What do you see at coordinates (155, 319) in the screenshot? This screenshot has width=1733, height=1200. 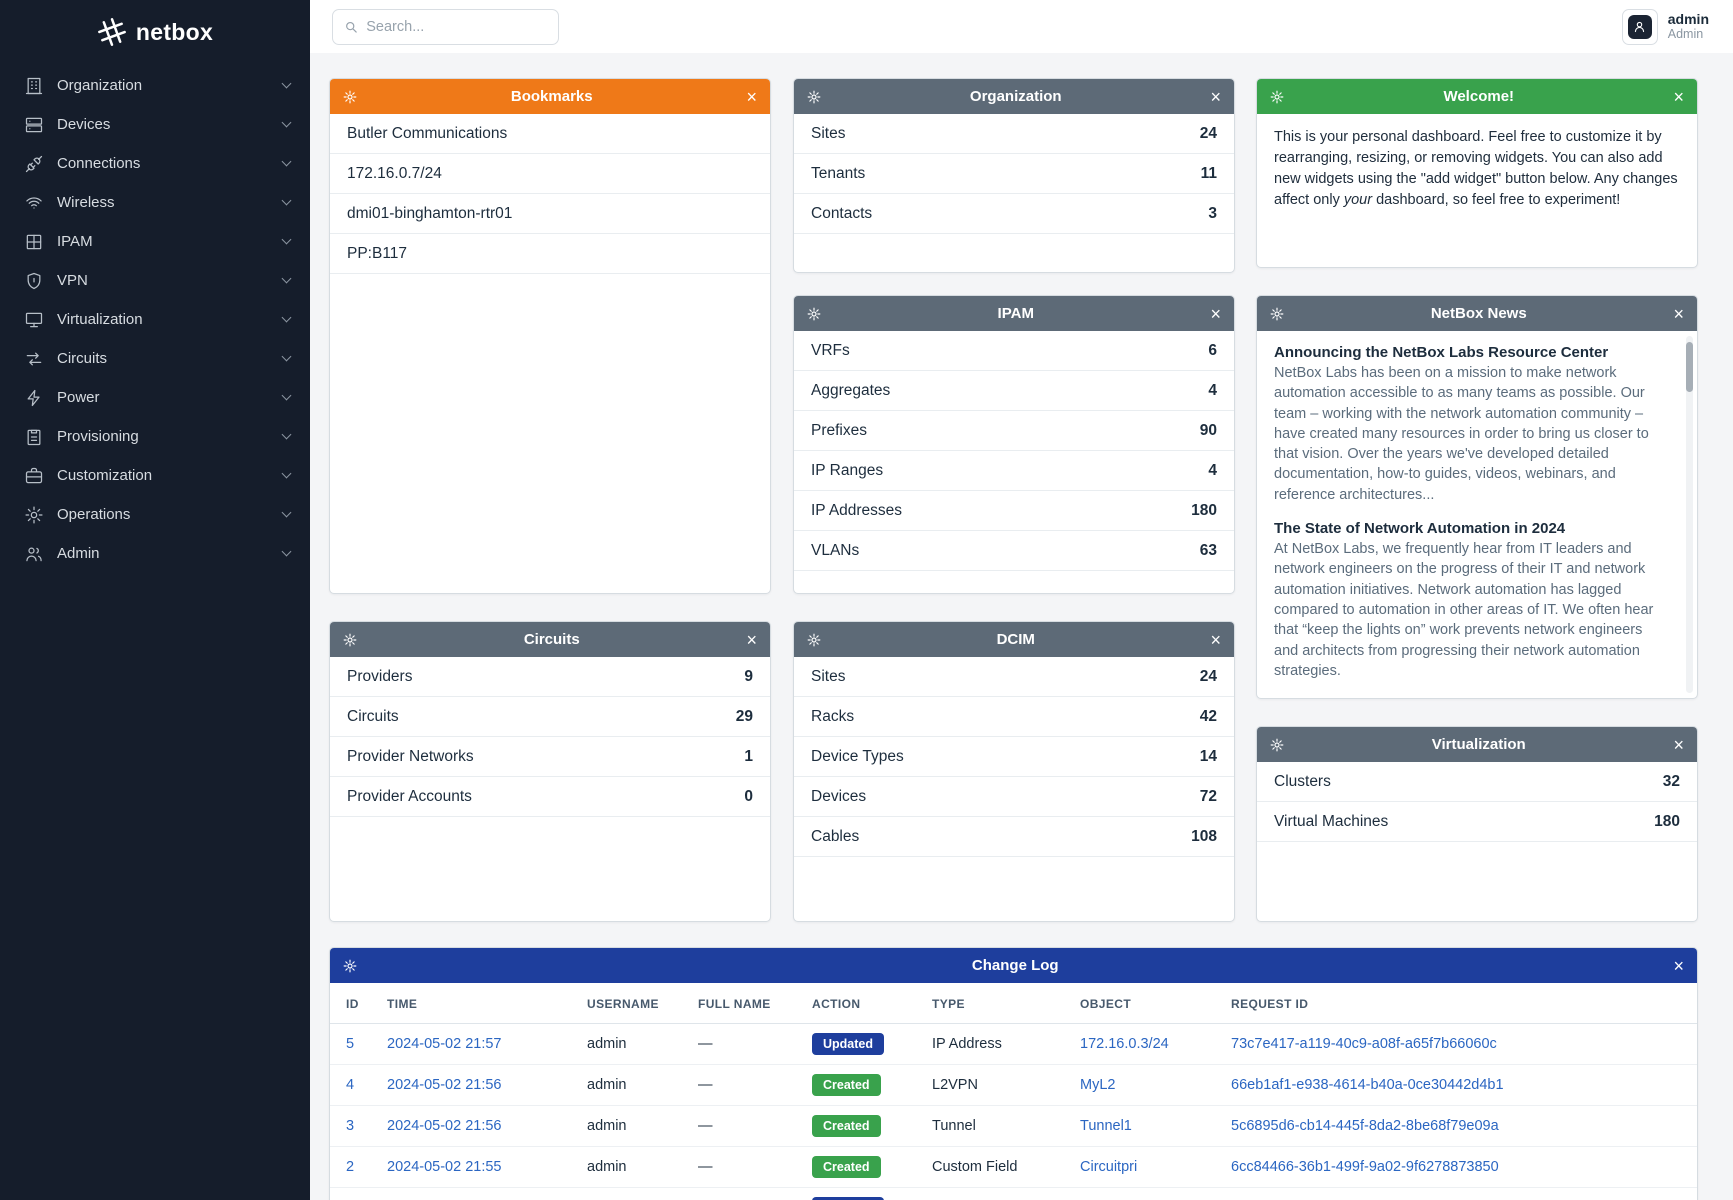 I see `sidebar-item-virtualization: Virtualization` at bounding box center [155, 319].